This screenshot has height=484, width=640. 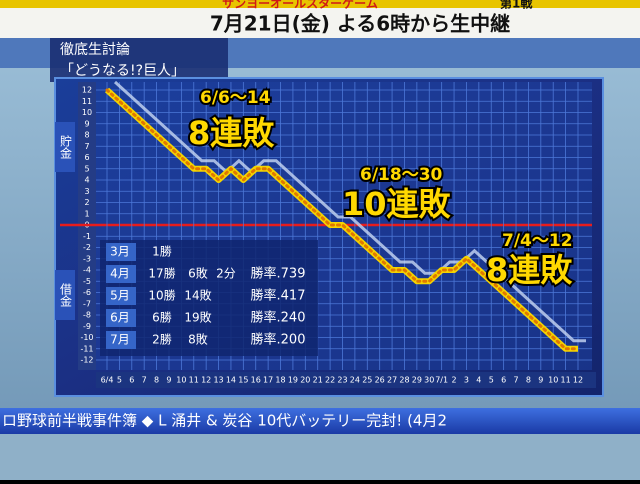 What do you see at coordinates (87, 281) in the screenshot?
I see `y-tick-label: -5` at bounding box center [87, 281].